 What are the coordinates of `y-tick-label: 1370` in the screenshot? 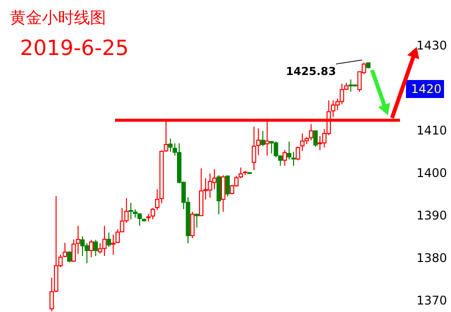 It's located at (432, 301).